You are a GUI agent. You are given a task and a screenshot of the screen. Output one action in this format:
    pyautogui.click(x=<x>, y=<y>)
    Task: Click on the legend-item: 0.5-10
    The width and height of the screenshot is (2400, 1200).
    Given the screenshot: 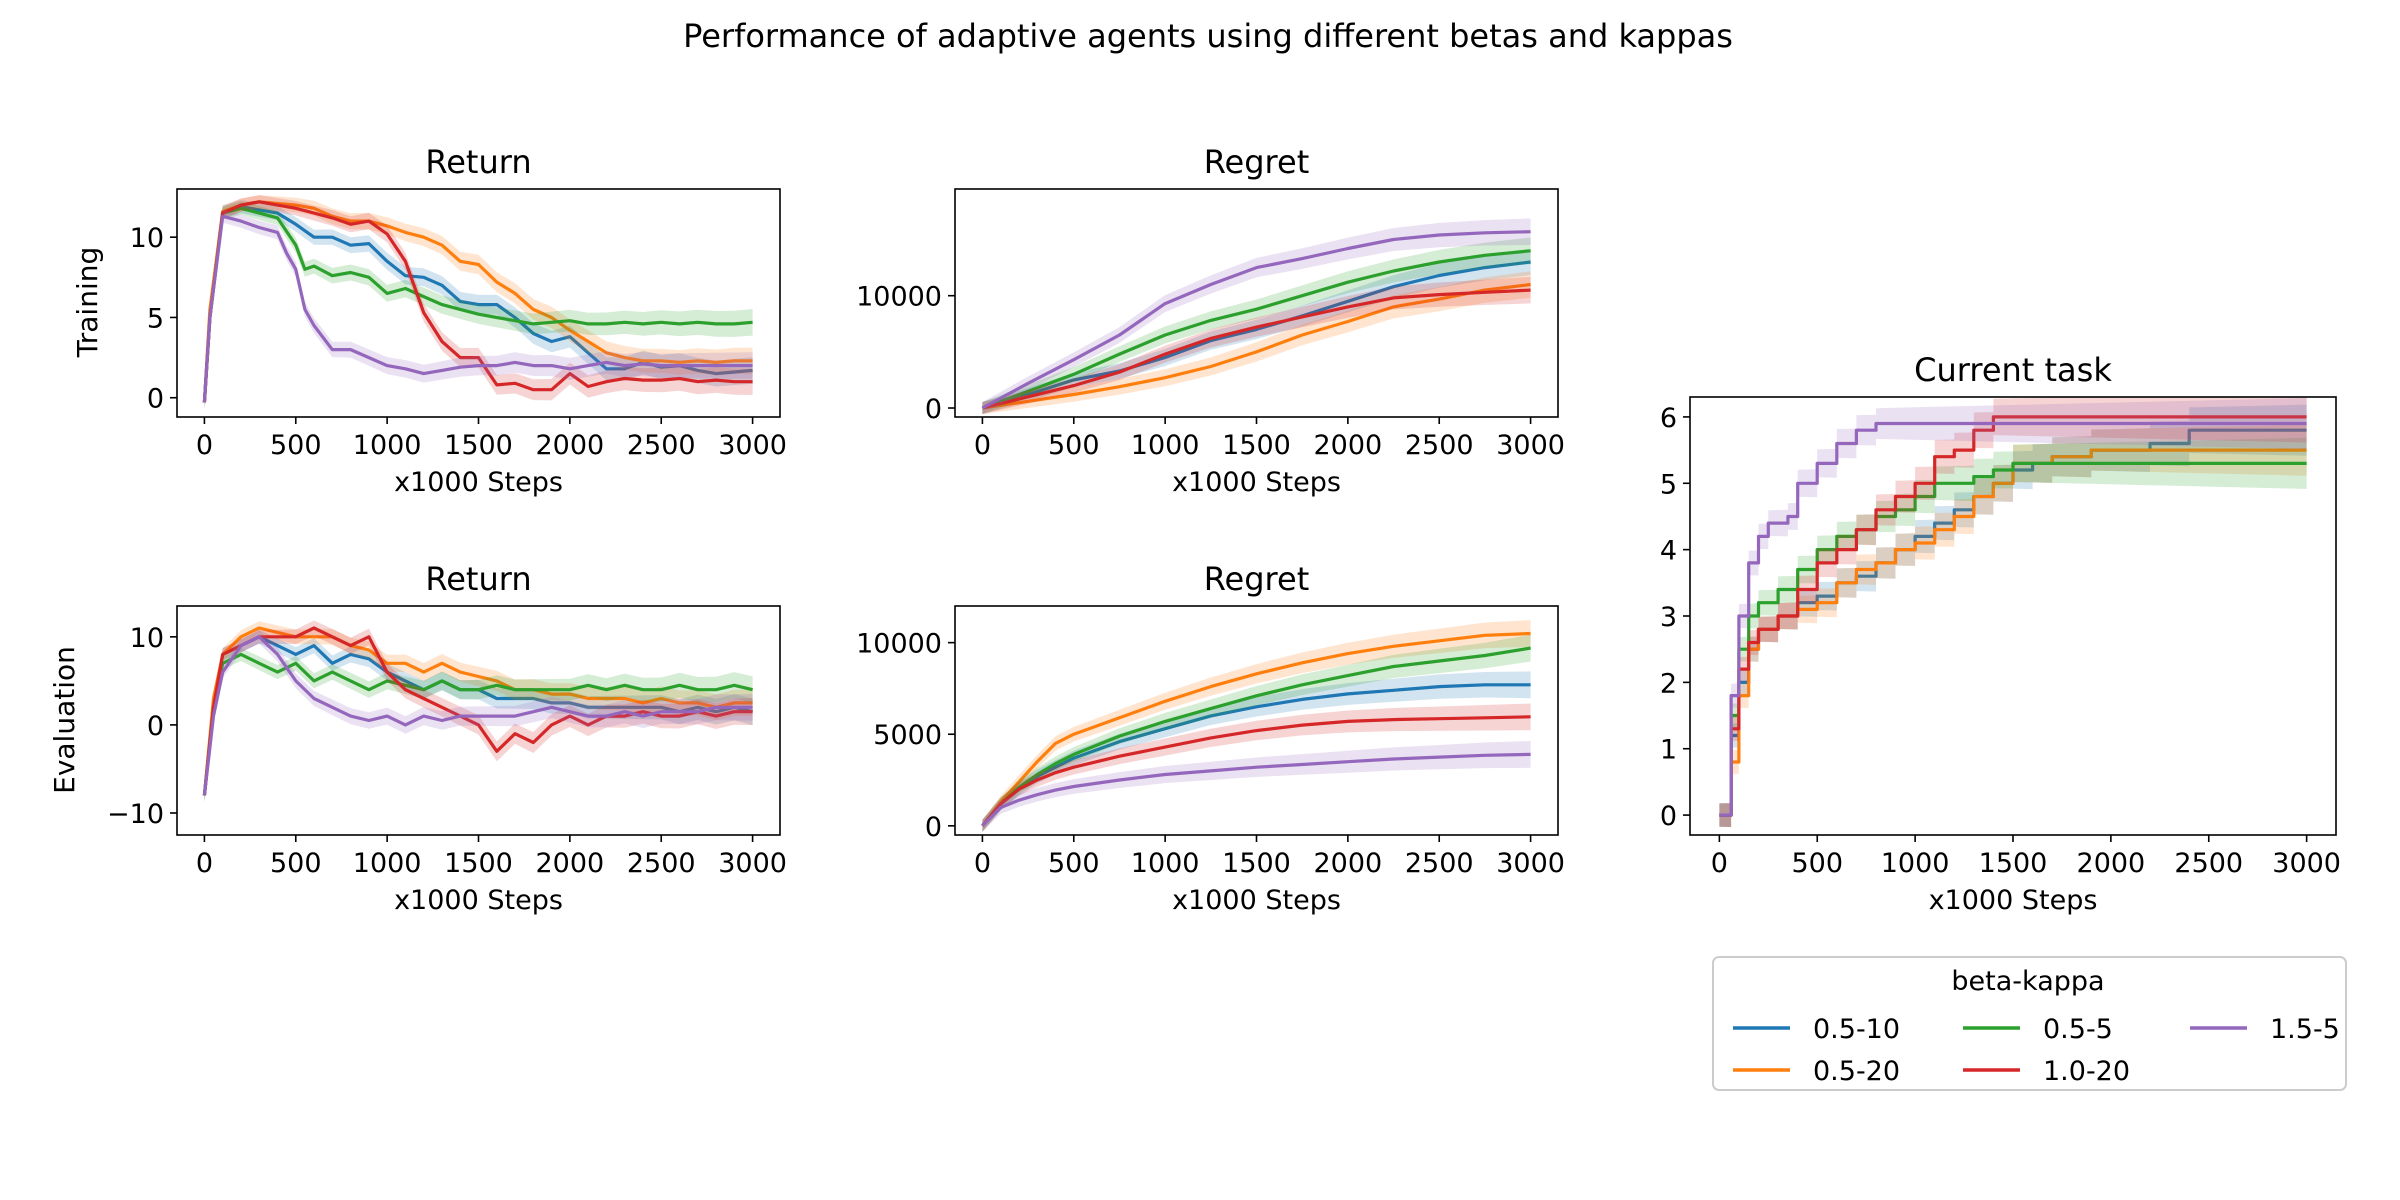 What is the action you would take?
    pyautogui.click(x=1816, y=1029)
    